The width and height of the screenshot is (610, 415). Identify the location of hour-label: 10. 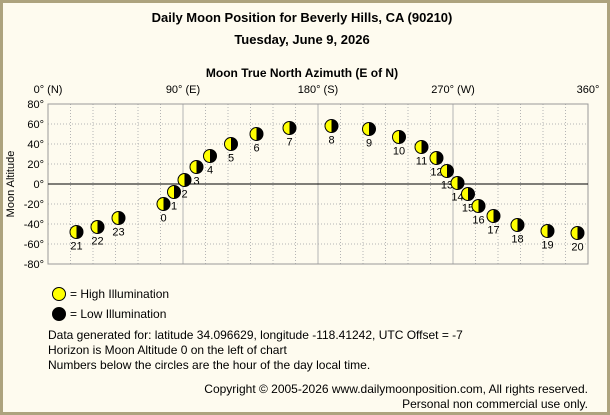
(399, 152).